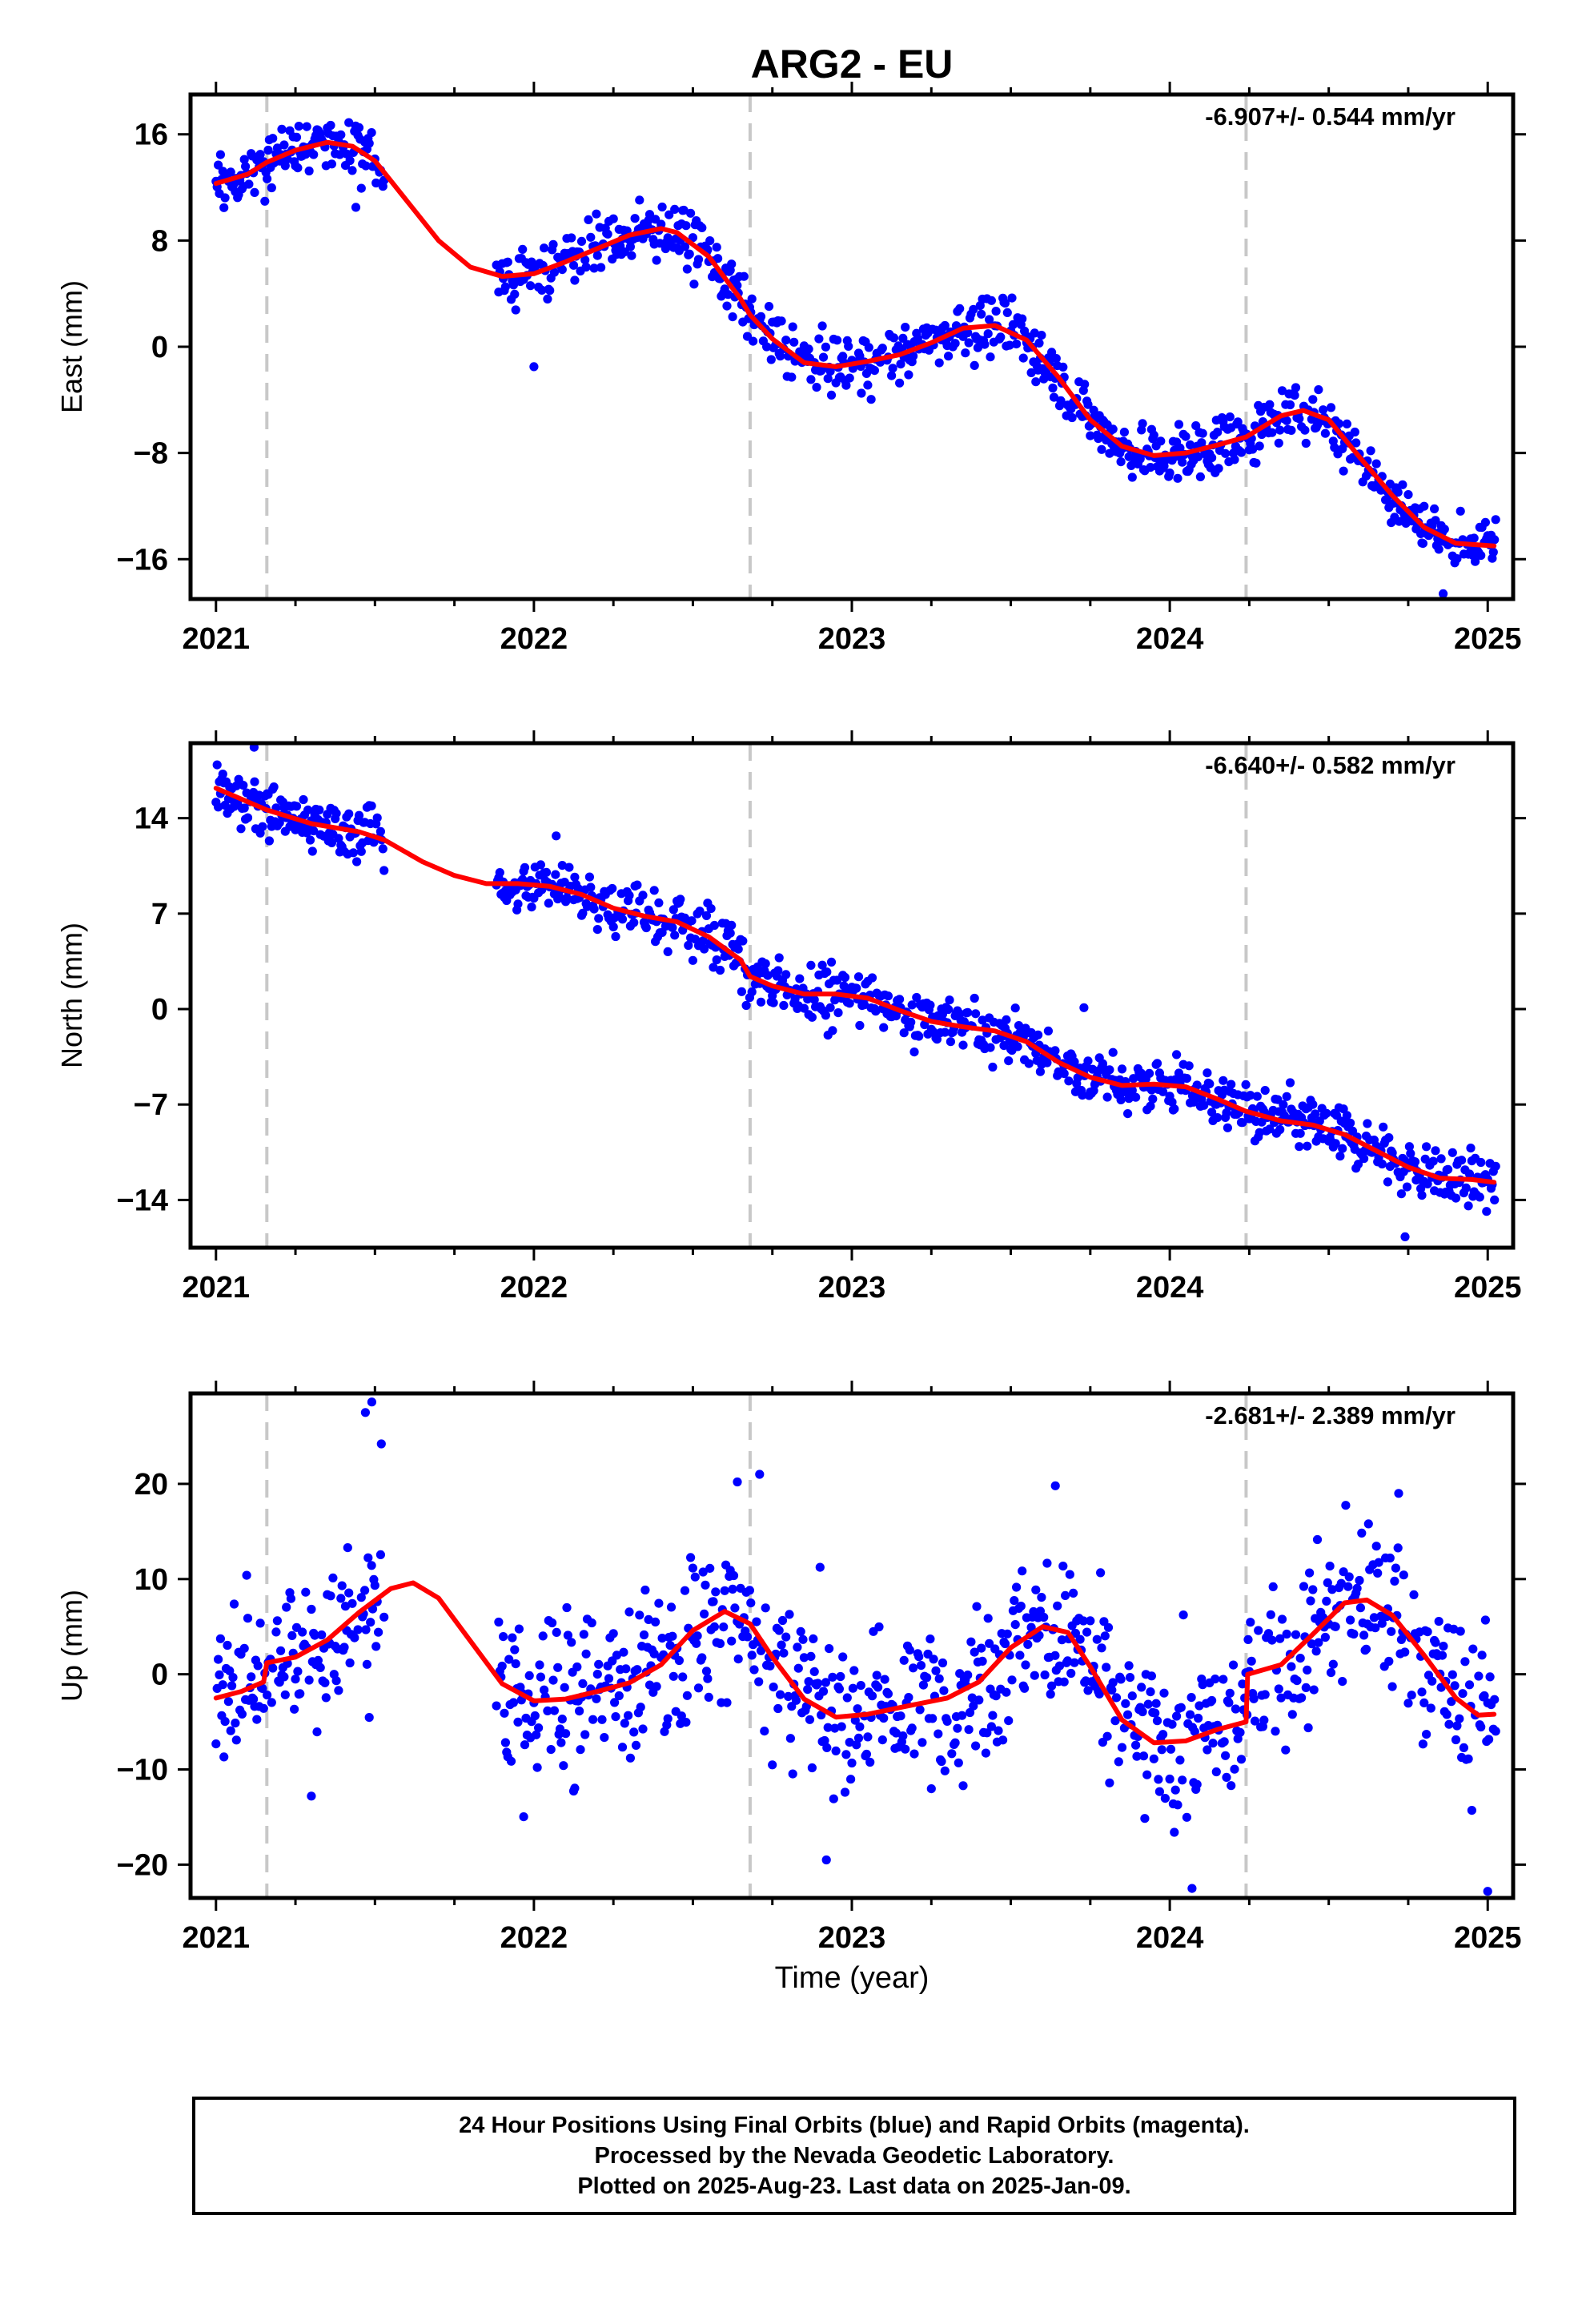  Describe the element at coordinates (142, 1770) in the screenshot. I see `y-tick-label: −10` at that location.